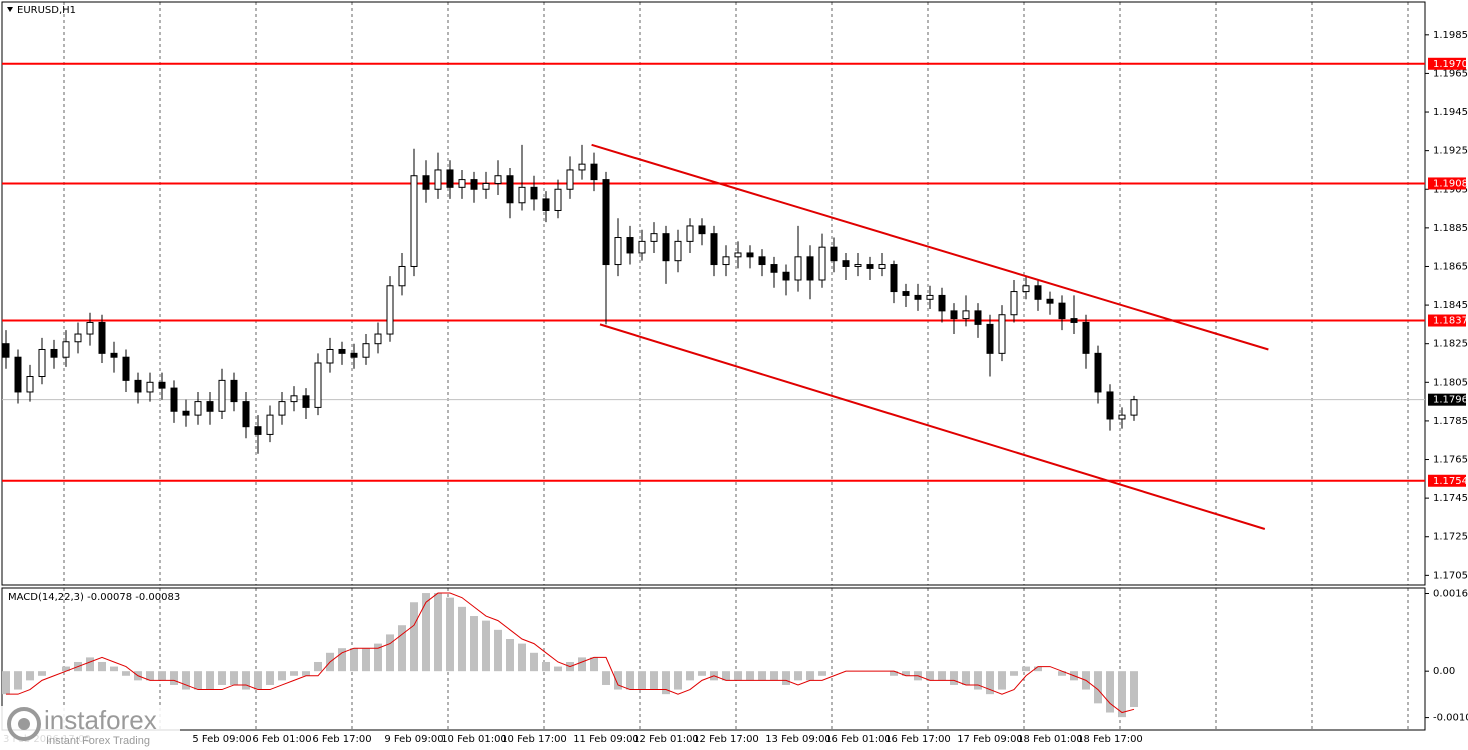  I want to click on x-tick-label: 6 Feb 17:00, so click(341, 739).